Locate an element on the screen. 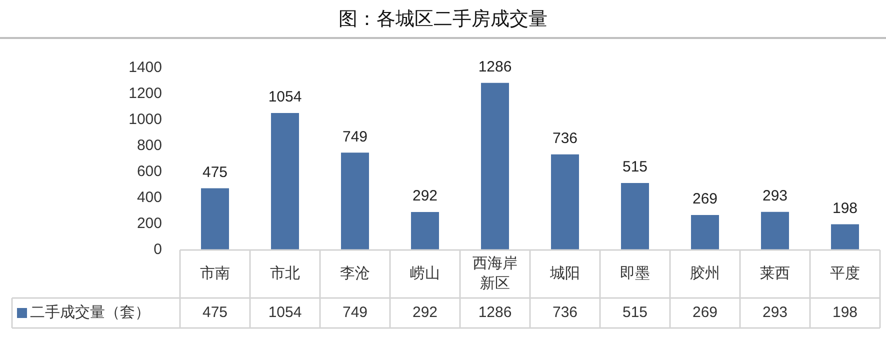 The image size is (886, 358). x-tick-label: 城阳 is located at coordinates (564, 273).